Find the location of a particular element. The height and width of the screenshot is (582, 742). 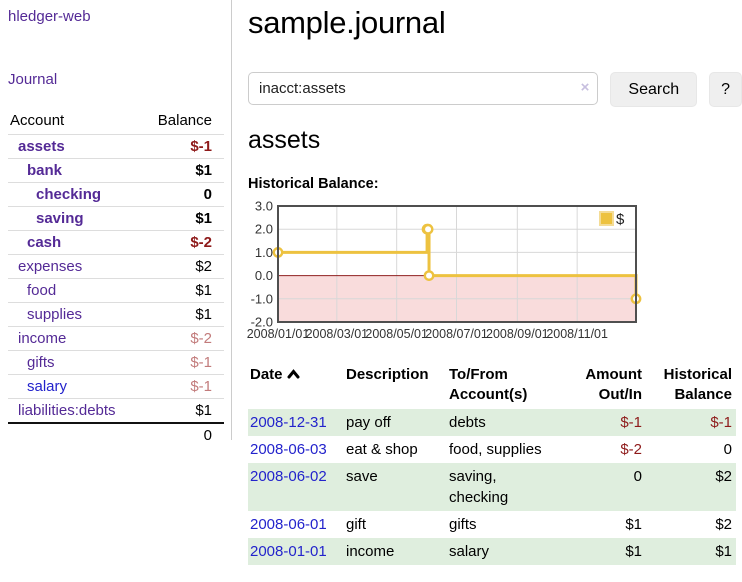

account-link-supplies: supplies is located at coordinates (55, 314).